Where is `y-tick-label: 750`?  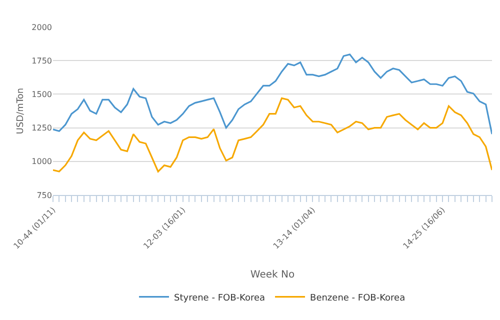 y-tick-label: 750 is located at coordinates (44, 195).